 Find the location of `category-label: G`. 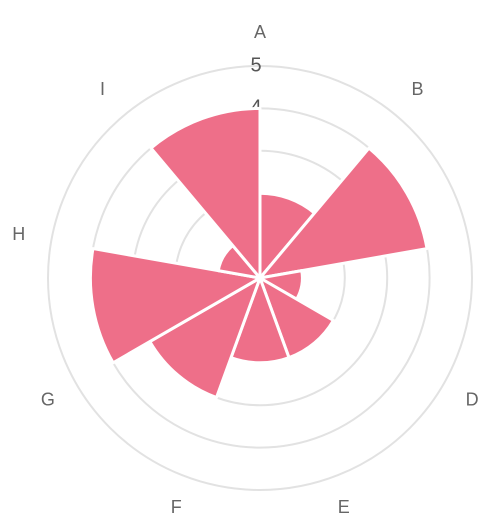

category-label: G is located at coordinates (48, 399).